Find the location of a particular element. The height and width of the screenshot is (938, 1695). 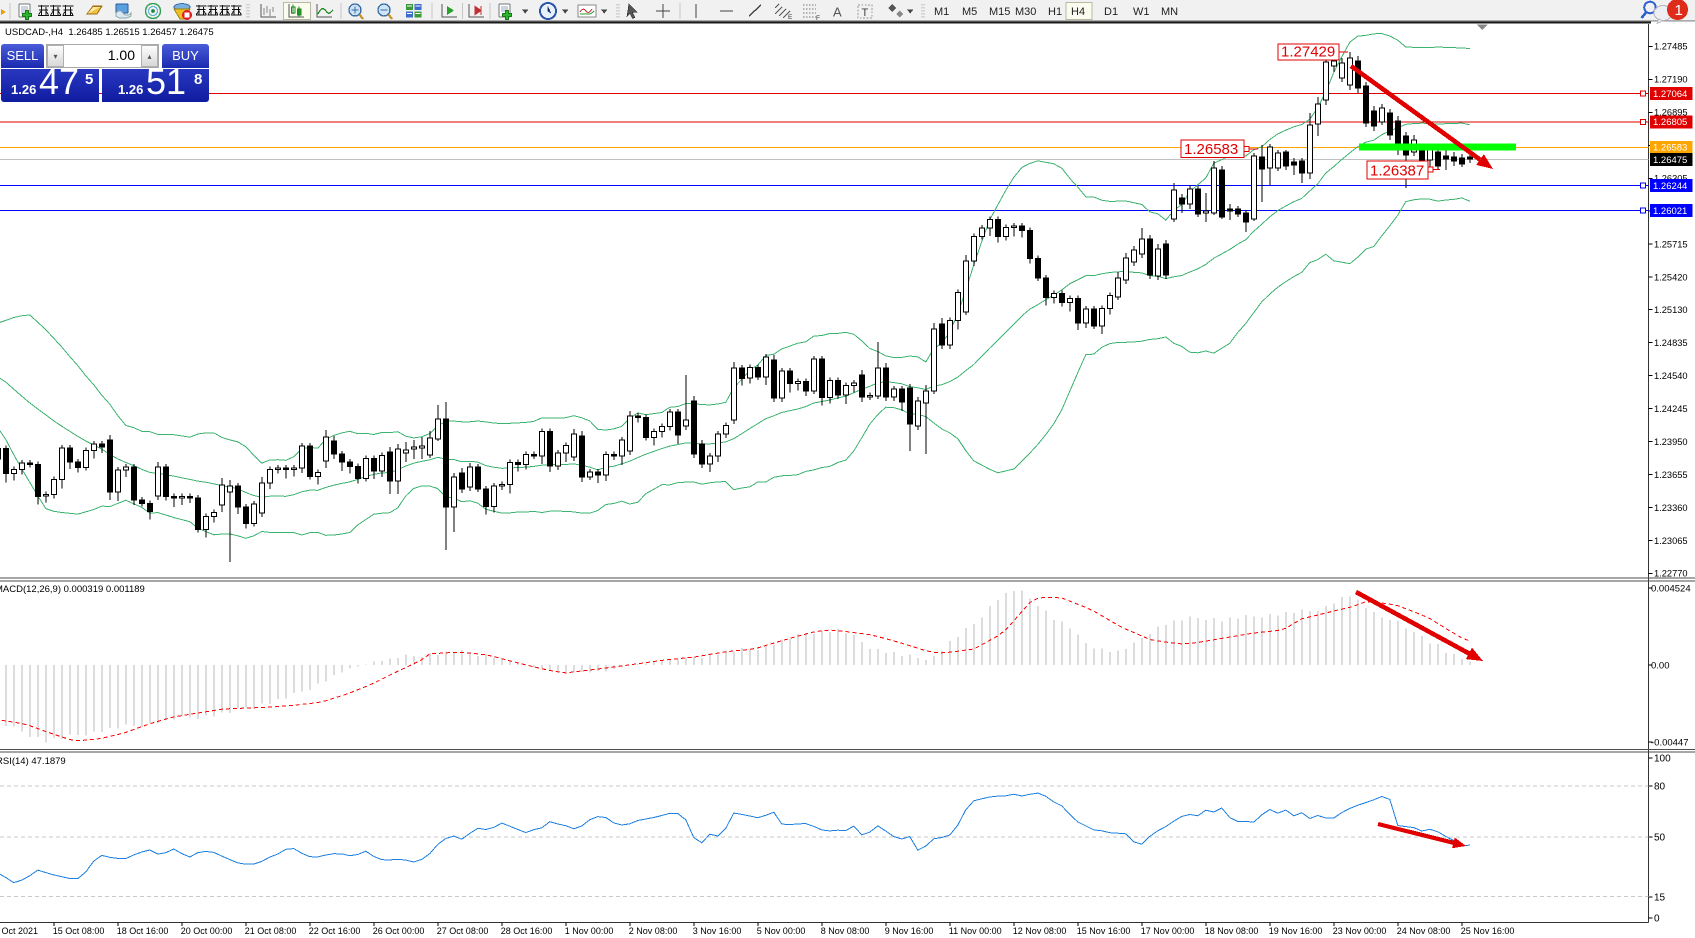

svg-text: 17 Nov 00:00 is located at coordinates (1168, 931).